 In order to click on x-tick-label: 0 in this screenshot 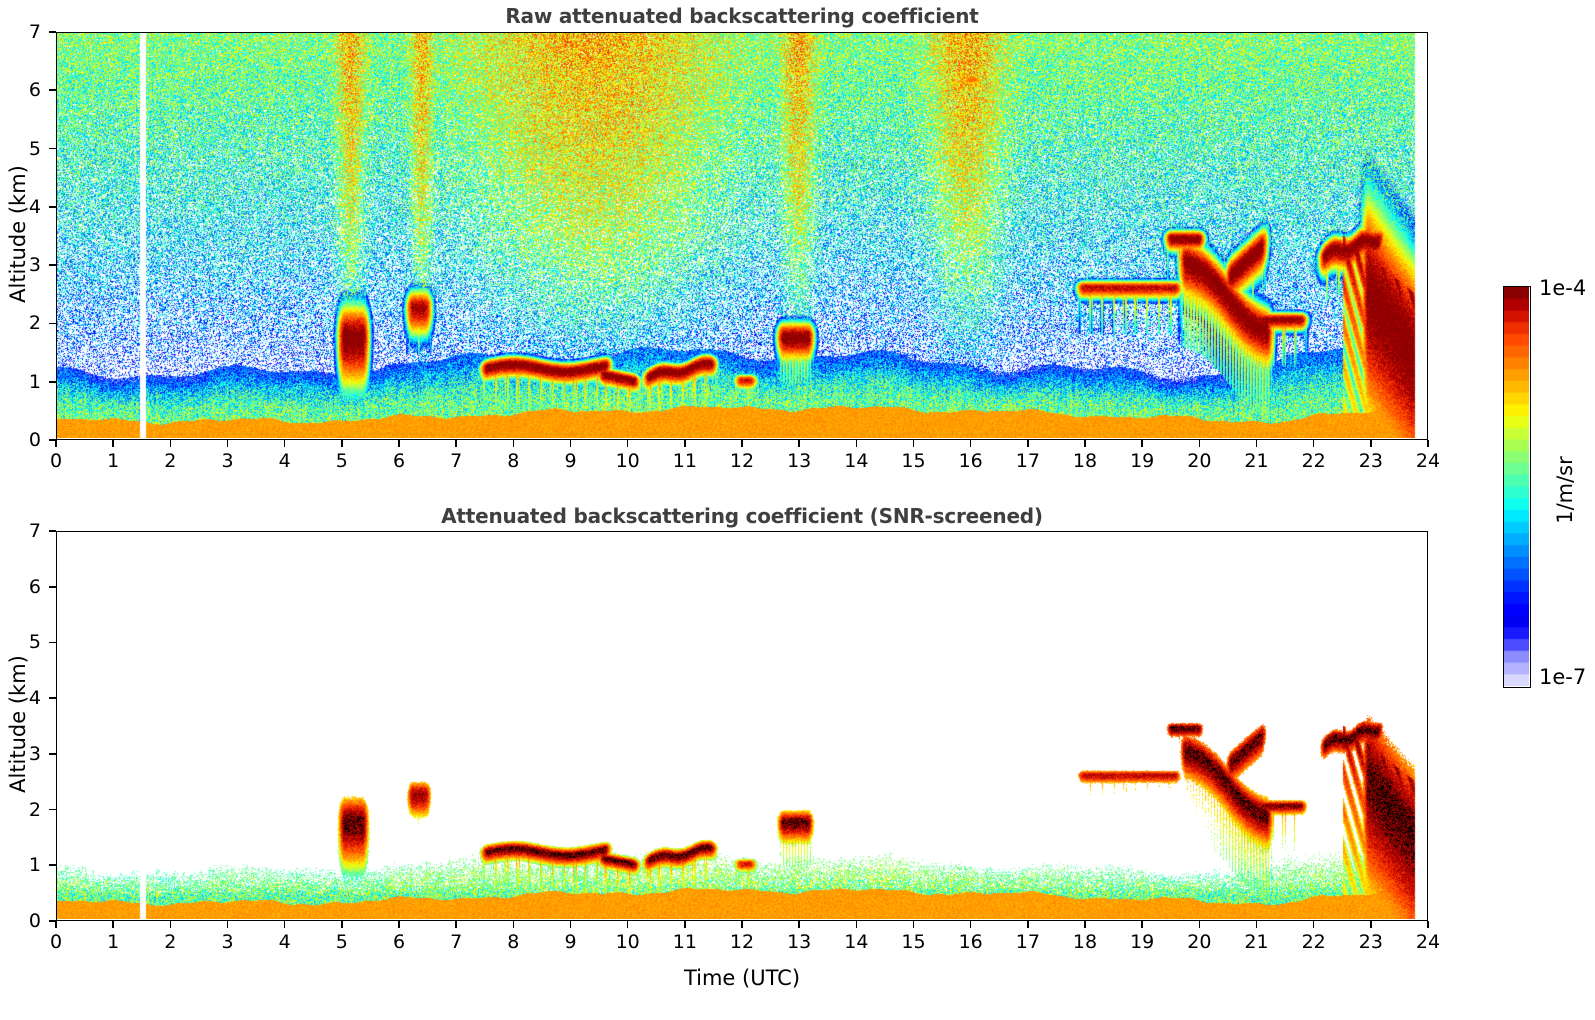, I will do `click(56, 942)`.